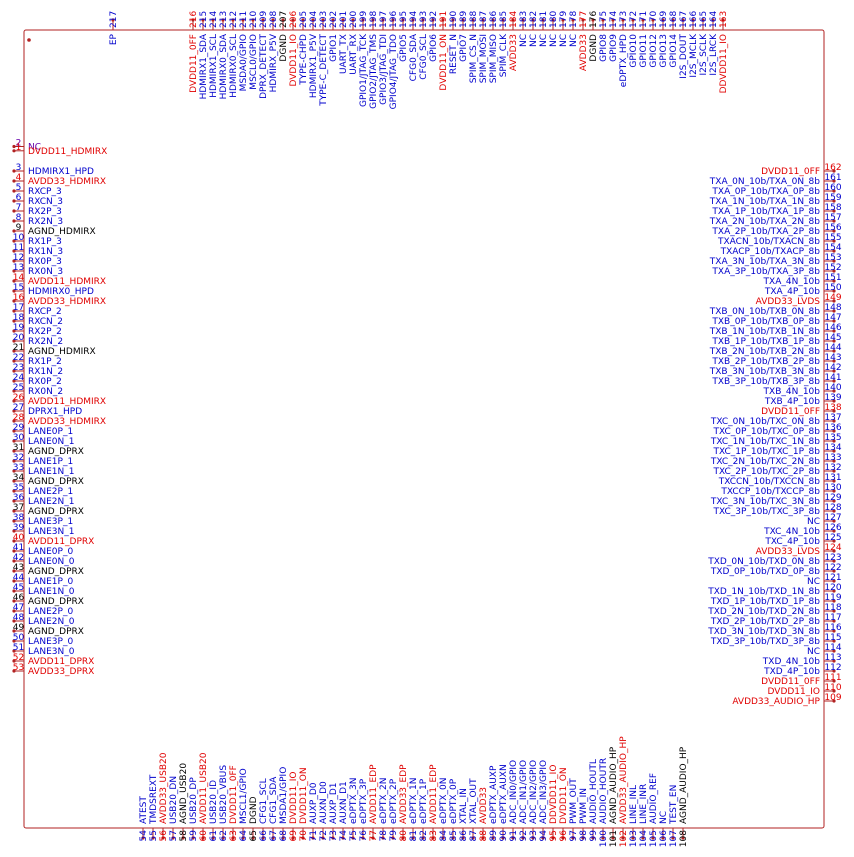 This screenshot has width=854, height=857. I want to click on pin-name: XTAL_OUT, so click(474, 801).